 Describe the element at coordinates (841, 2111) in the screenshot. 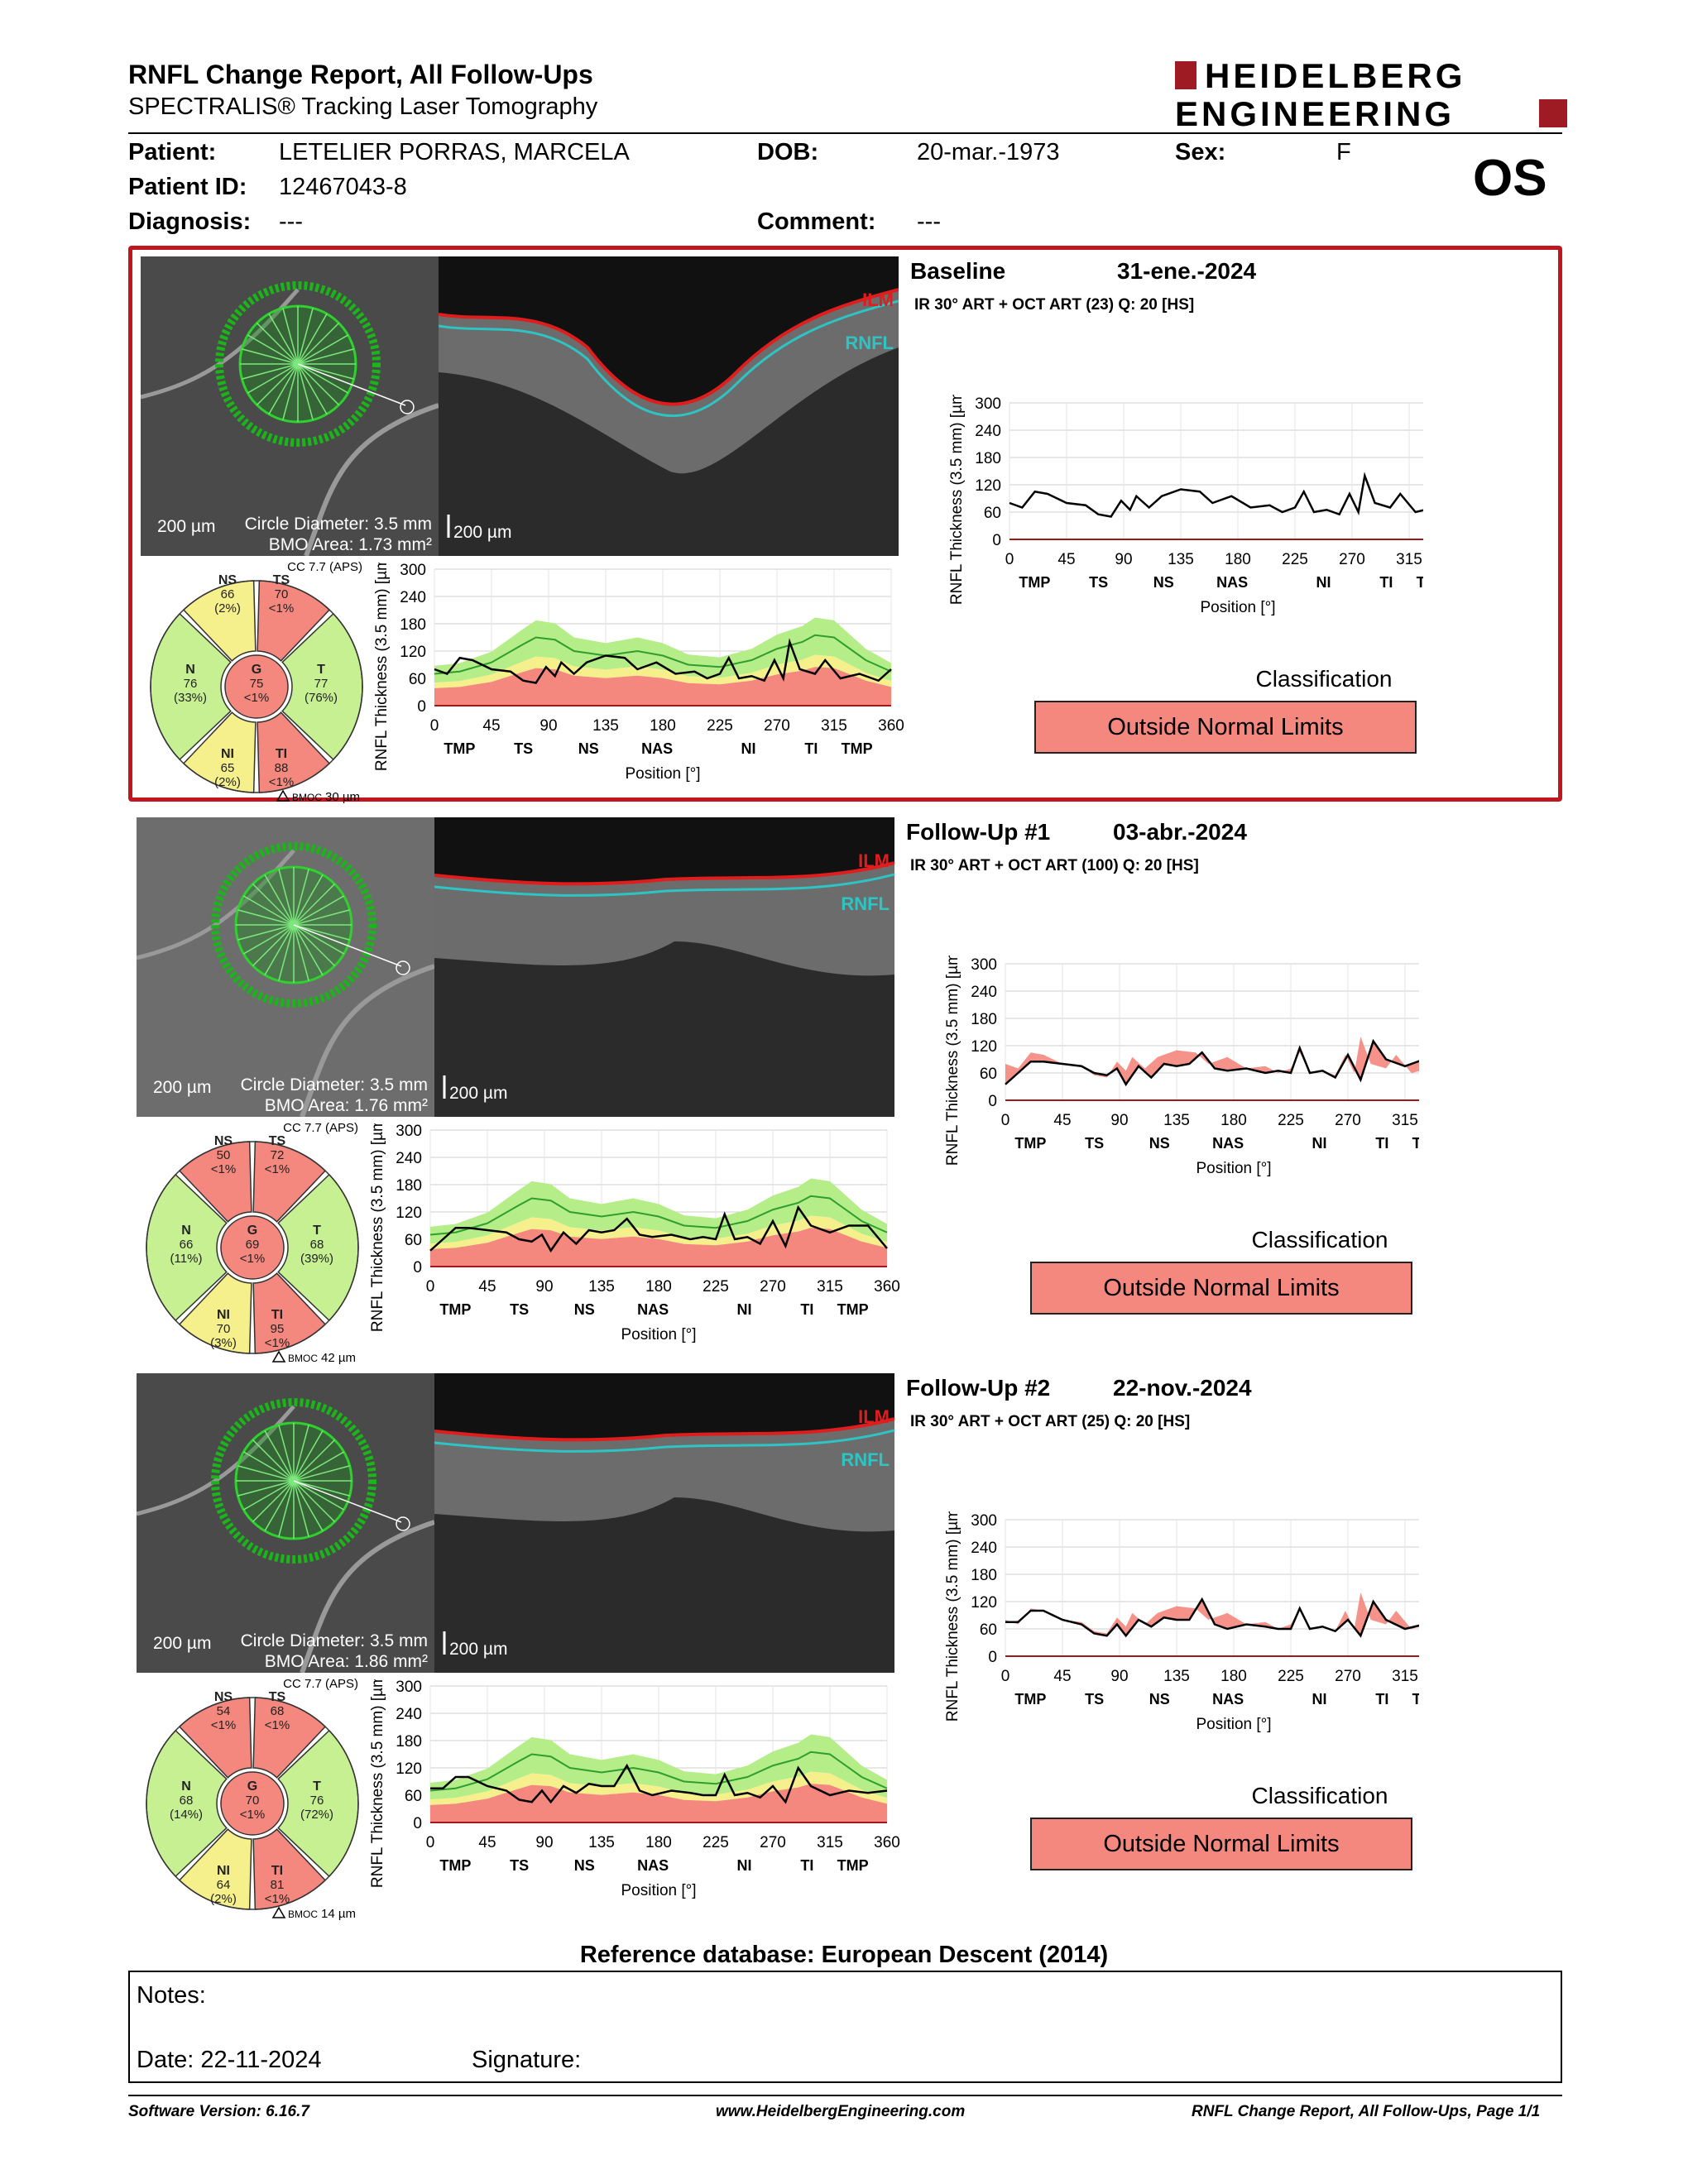

I see `website-link: www.HeidelbergEngineering.com` at that location.